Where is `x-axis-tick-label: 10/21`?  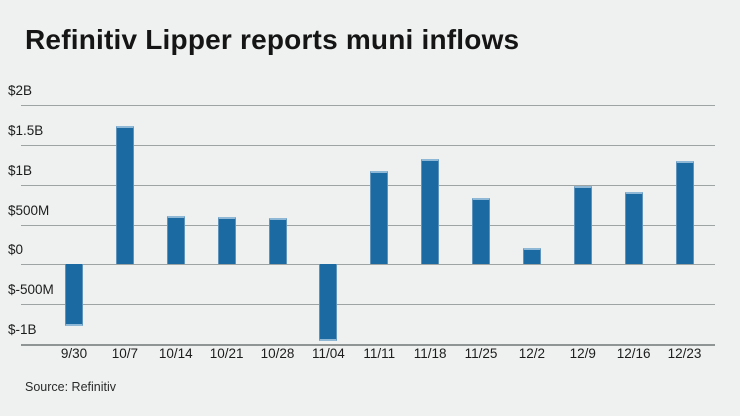 x-axis-tick-label: 10/21 is located at coordinates (226, 353).